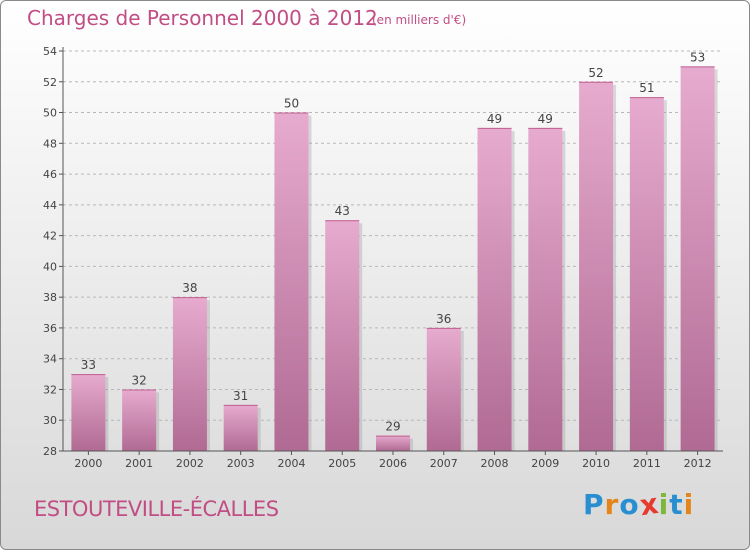 The image size is (750, 550). Describe the element at coordinates (545, 463) in the screenshot. I see `x-tick-label: 2009` at that location.